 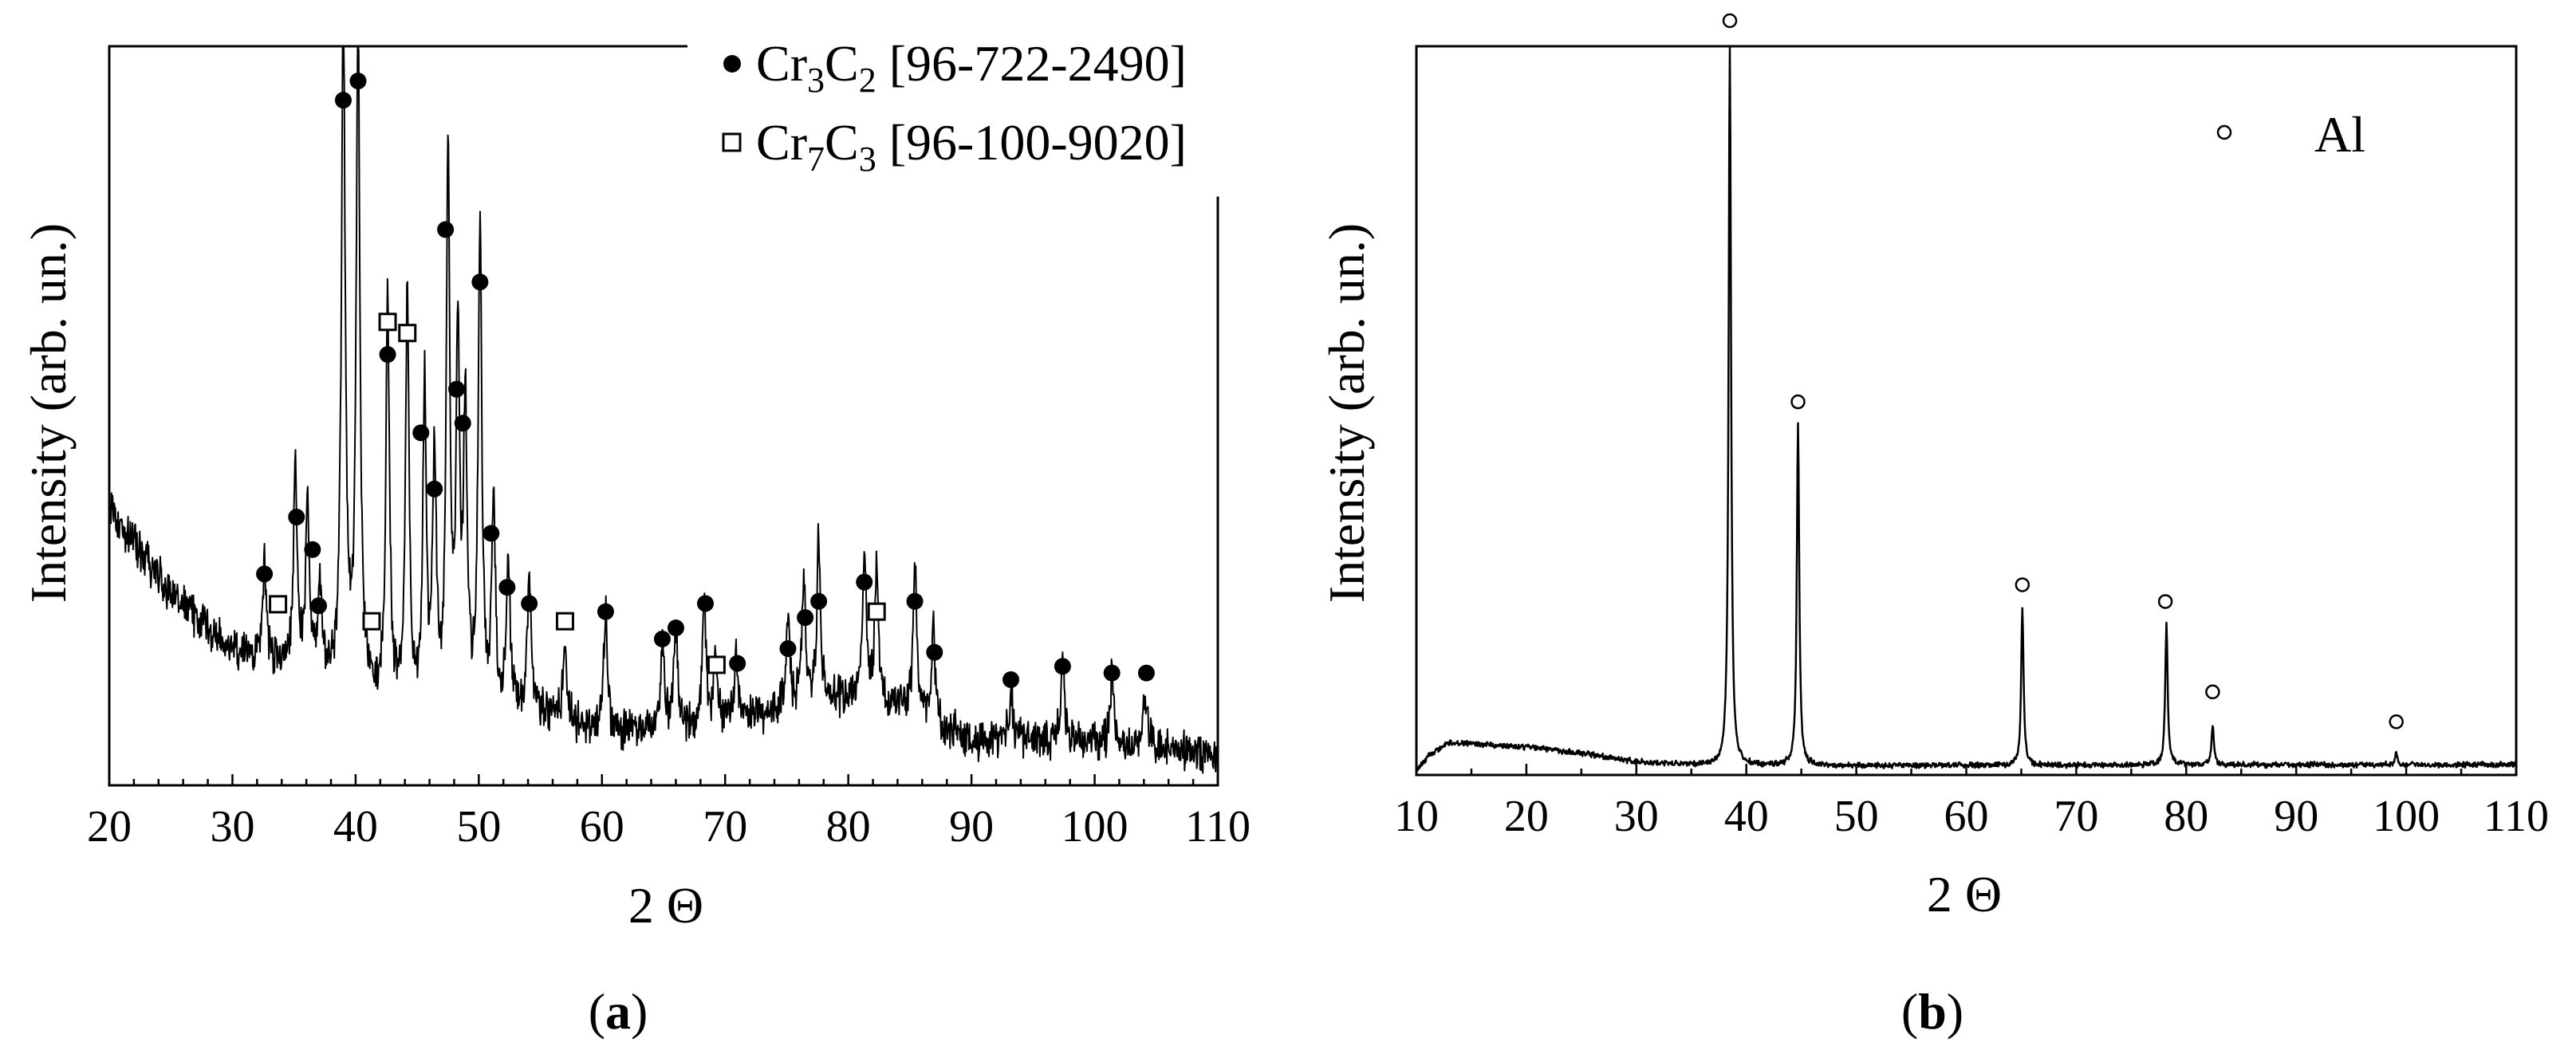 What do you see at coordinates (732, 142) in the screenshot?
I see `legend-symbol-cr7c3` at bounding box center [732, 142].